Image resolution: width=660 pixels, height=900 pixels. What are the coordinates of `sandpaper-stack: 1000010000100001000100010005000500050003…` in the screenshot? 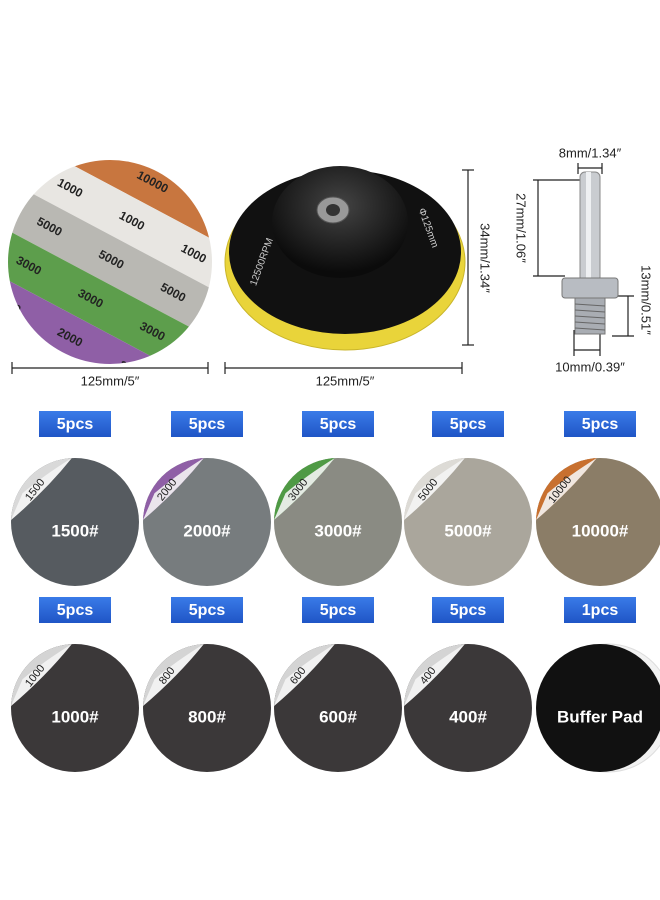 It's located at (110, 249).